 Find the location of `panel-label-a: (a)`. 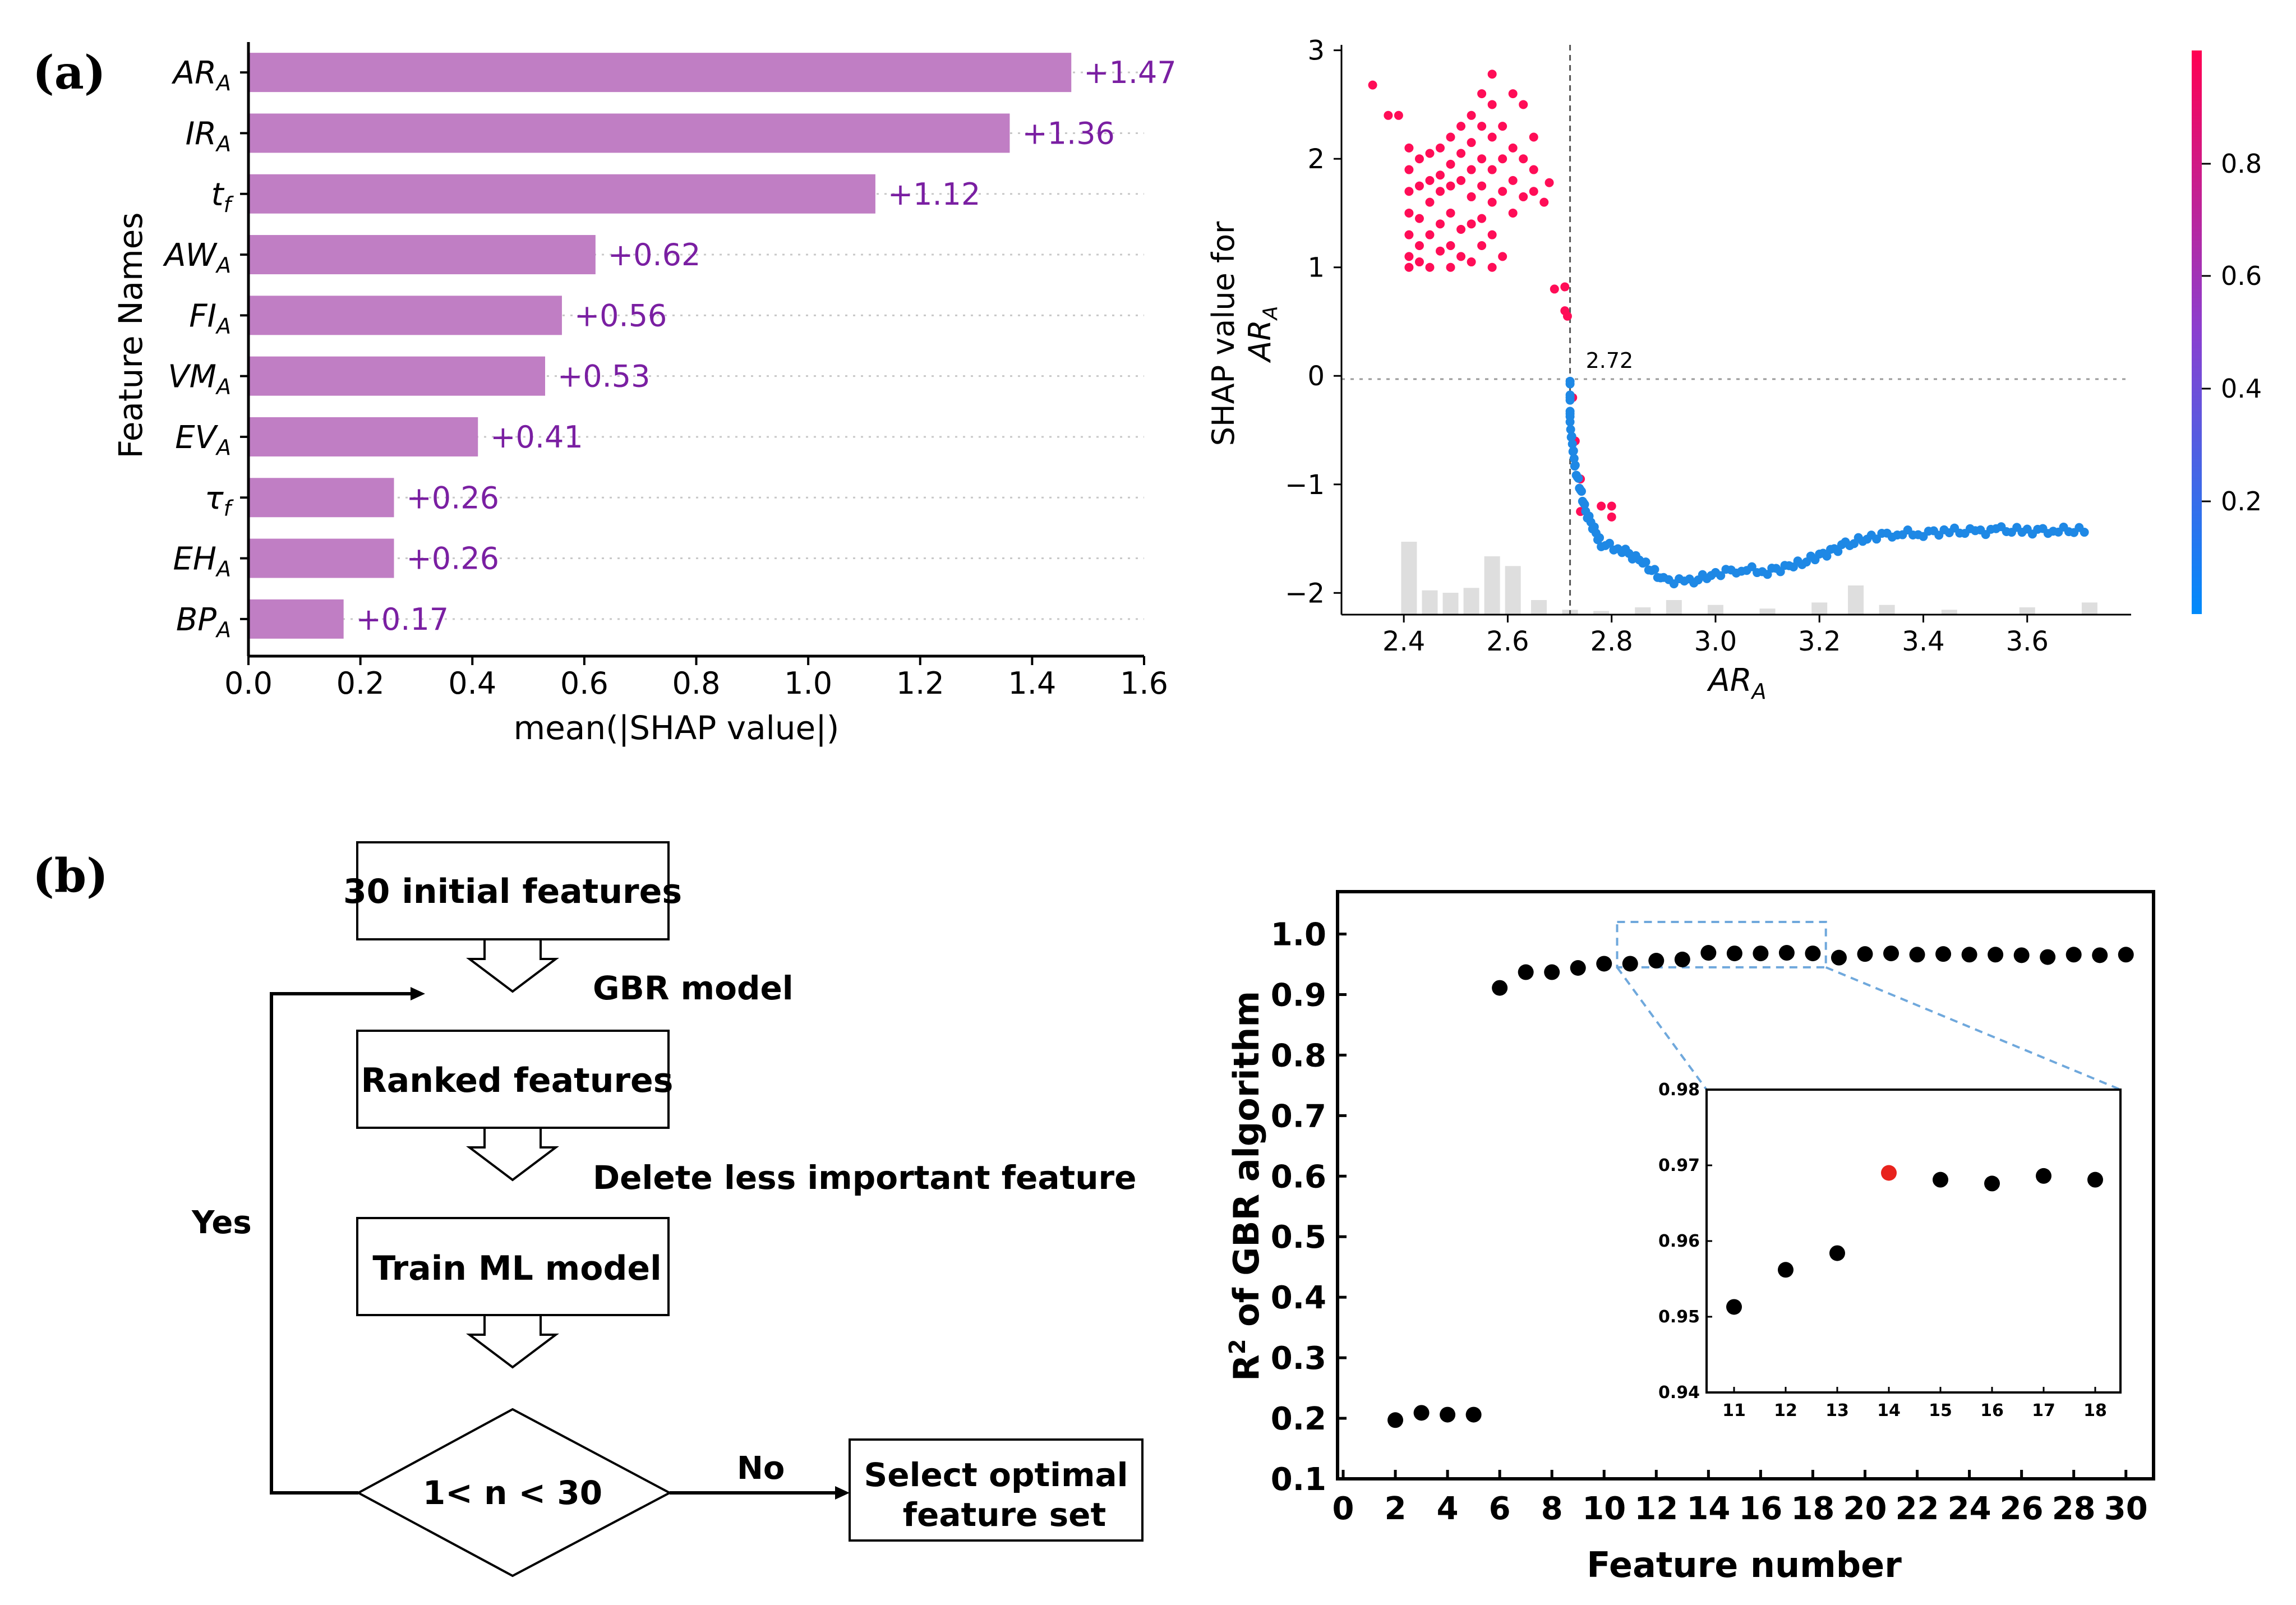

panel-label-a: (a) is located at coordinates (69, 73).